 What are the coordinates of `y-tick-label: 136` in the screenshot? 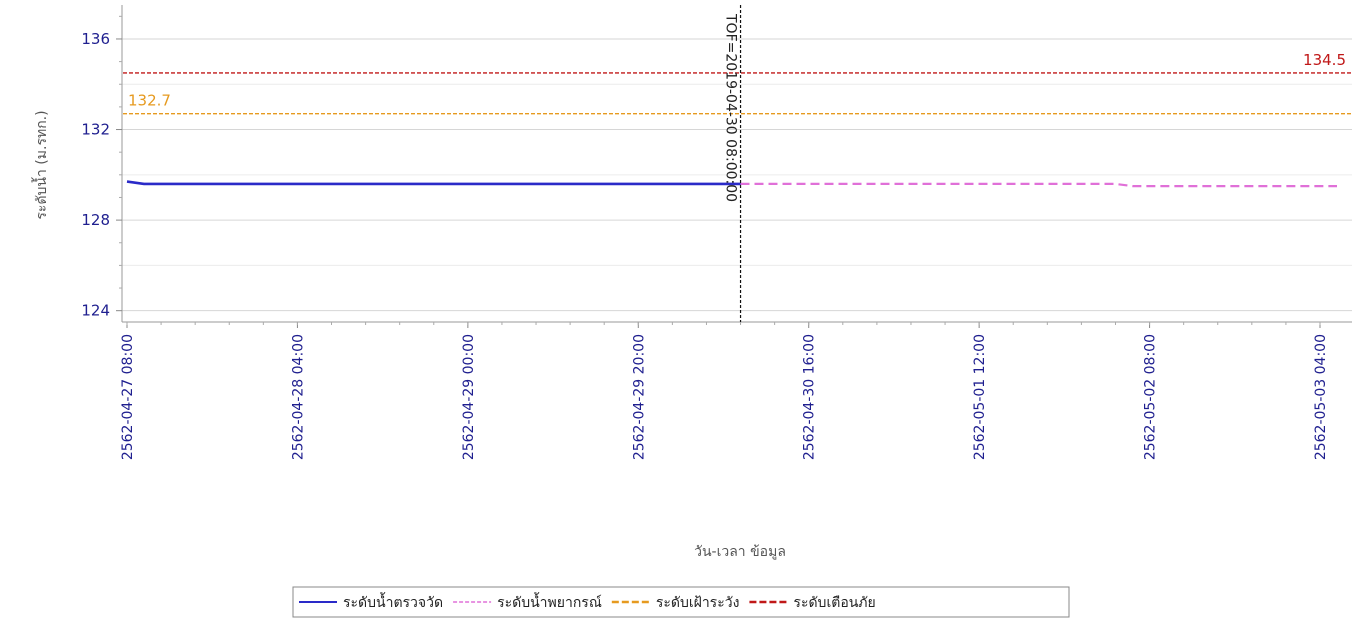 It's located at (95, 39).